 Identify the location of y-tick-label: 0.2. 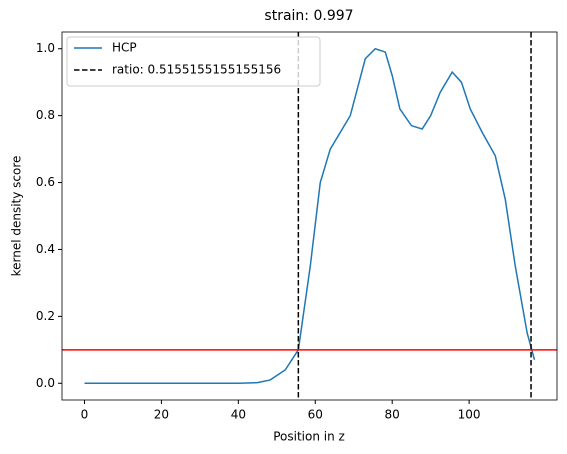
(45, 316).